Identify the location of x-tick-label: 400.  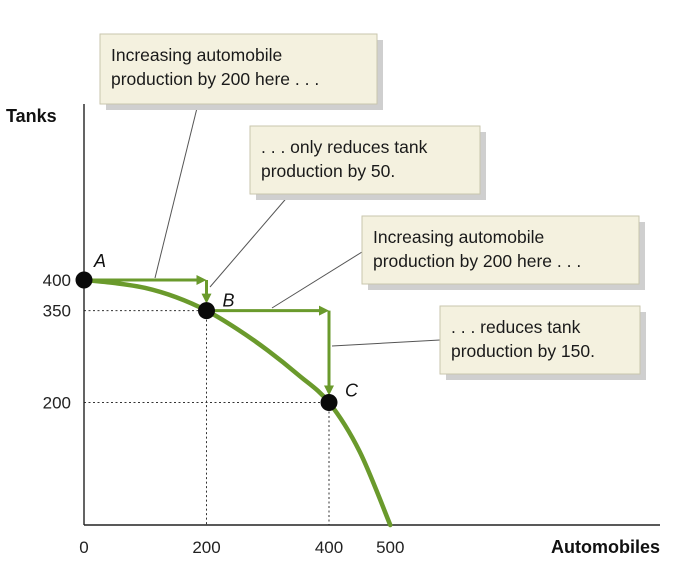
(329, 547).